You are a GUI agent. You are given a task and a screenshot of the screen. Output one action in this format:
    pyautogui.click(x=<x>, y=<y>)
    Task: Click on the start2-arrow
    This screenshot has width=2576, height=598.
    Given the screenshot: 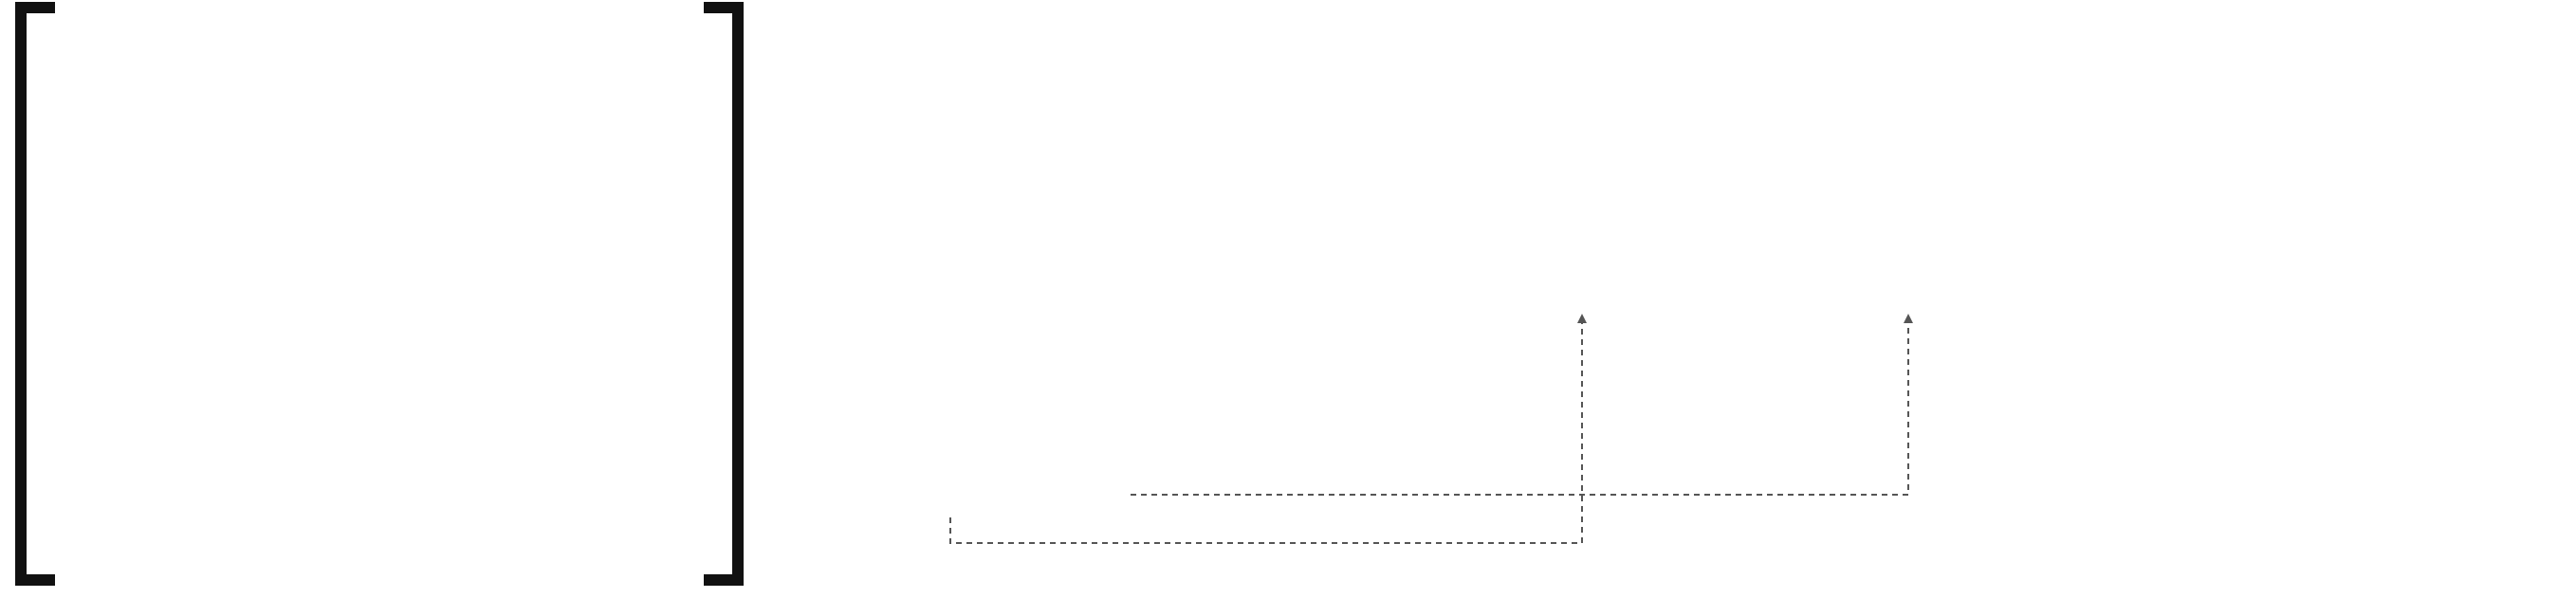 What is the action you would take?
    pyautogui.click(x=1268, y=429)
    